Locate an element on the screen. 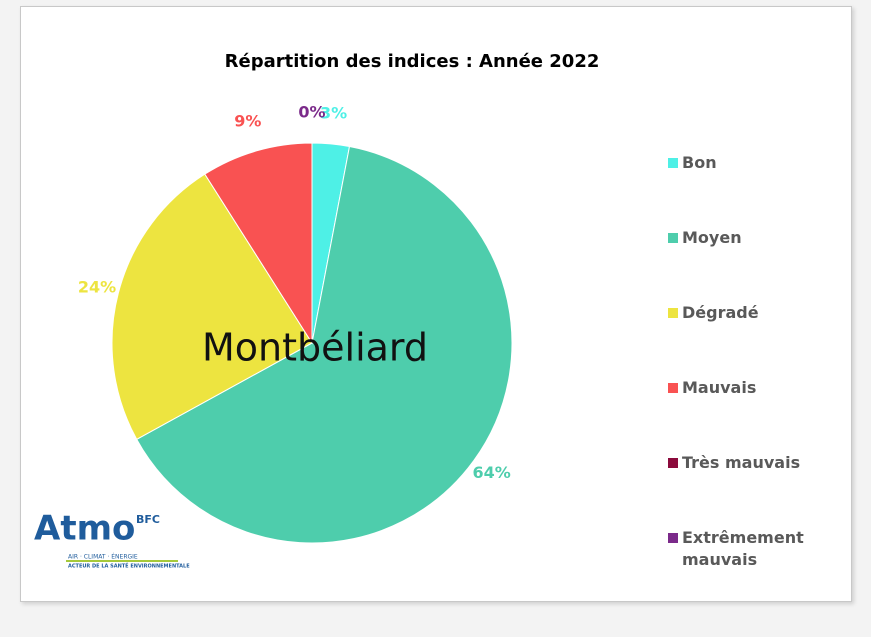 The image size is (871, 637). legend-item: Très mauvais is located at coordinates (748, 463).